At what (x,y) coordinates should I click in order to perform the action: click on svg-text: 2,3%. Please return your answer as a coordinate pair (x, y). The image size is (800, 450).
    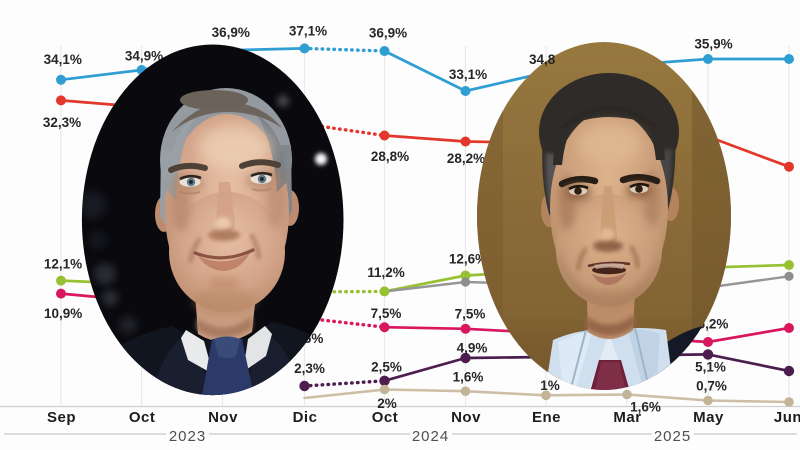
    Looking at the image, I should click on (309, 368).